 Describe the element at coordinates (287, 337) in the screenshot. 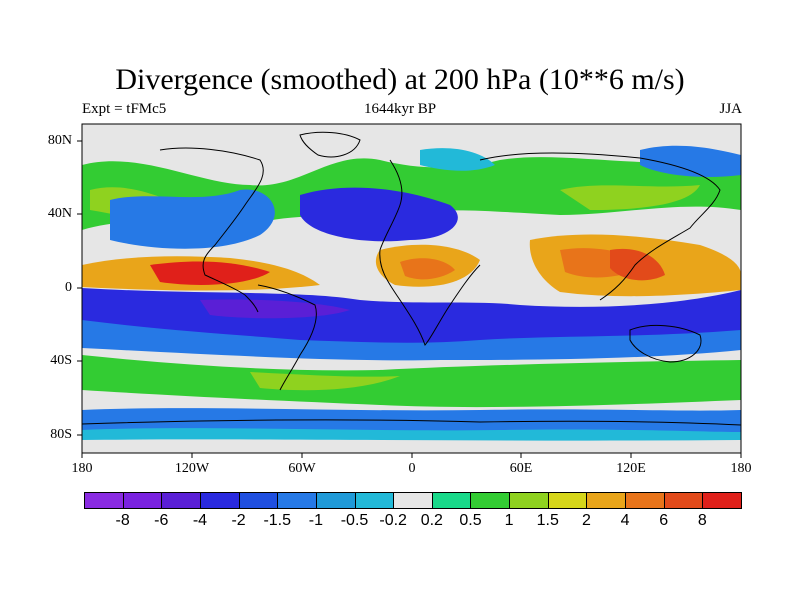

I see `coast-south-america` at that location.